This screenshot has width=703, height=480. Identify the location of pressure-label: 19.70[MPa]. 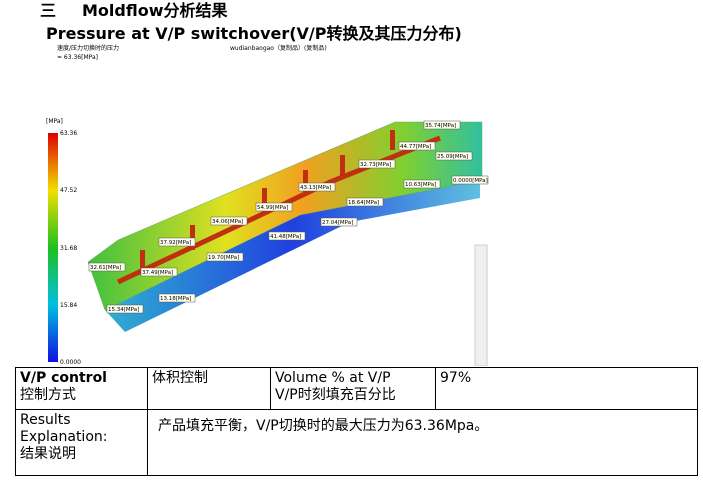
(223, 258).